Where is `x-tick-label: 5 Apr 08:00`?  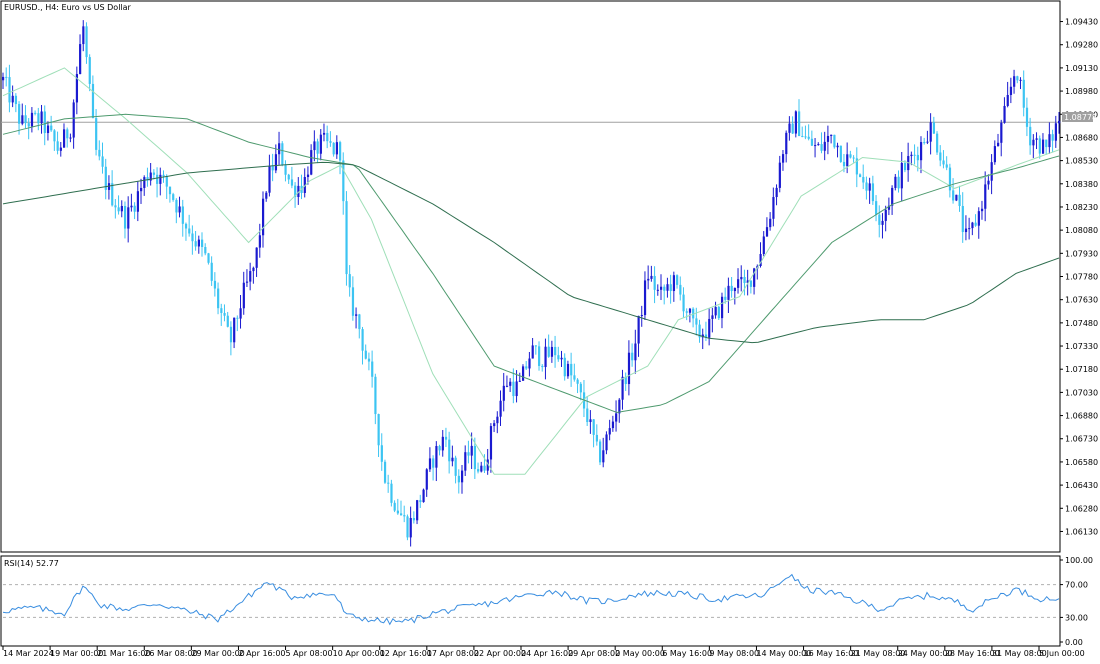
x-tick-label: 5 Apr 08:00 is located at coordinates (309, 653).